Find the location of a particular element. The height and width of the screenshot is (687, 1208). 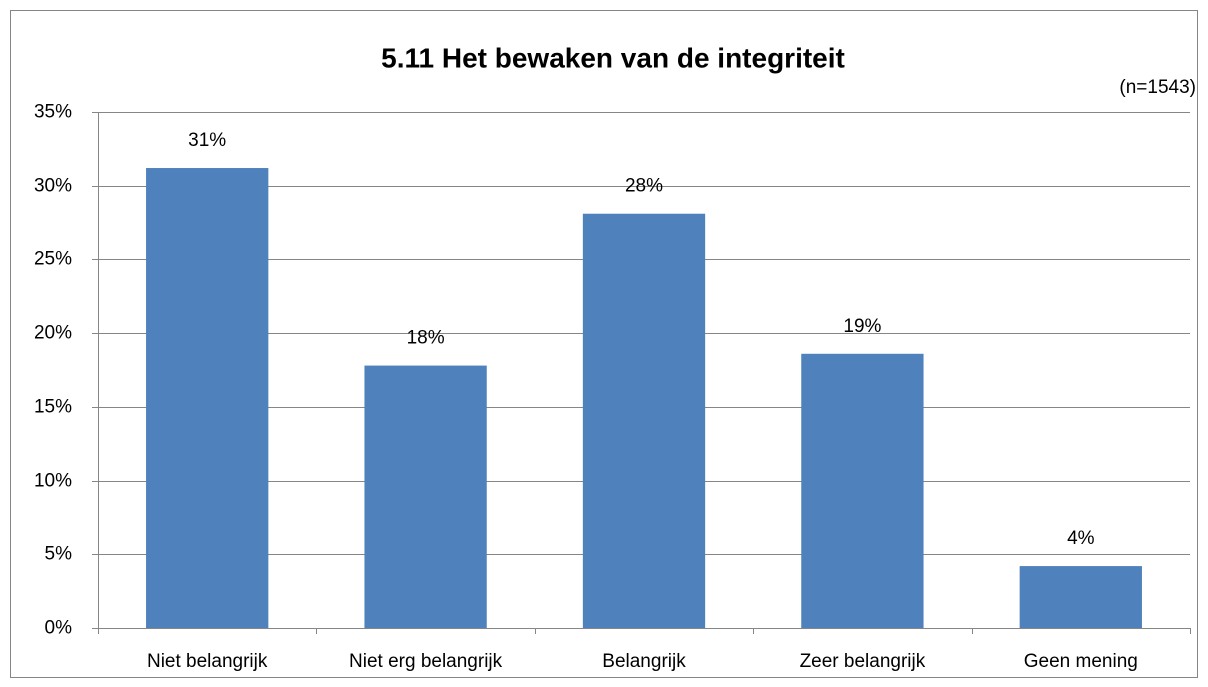

y-tick-label: 30% is located at coordinates (53, 186).